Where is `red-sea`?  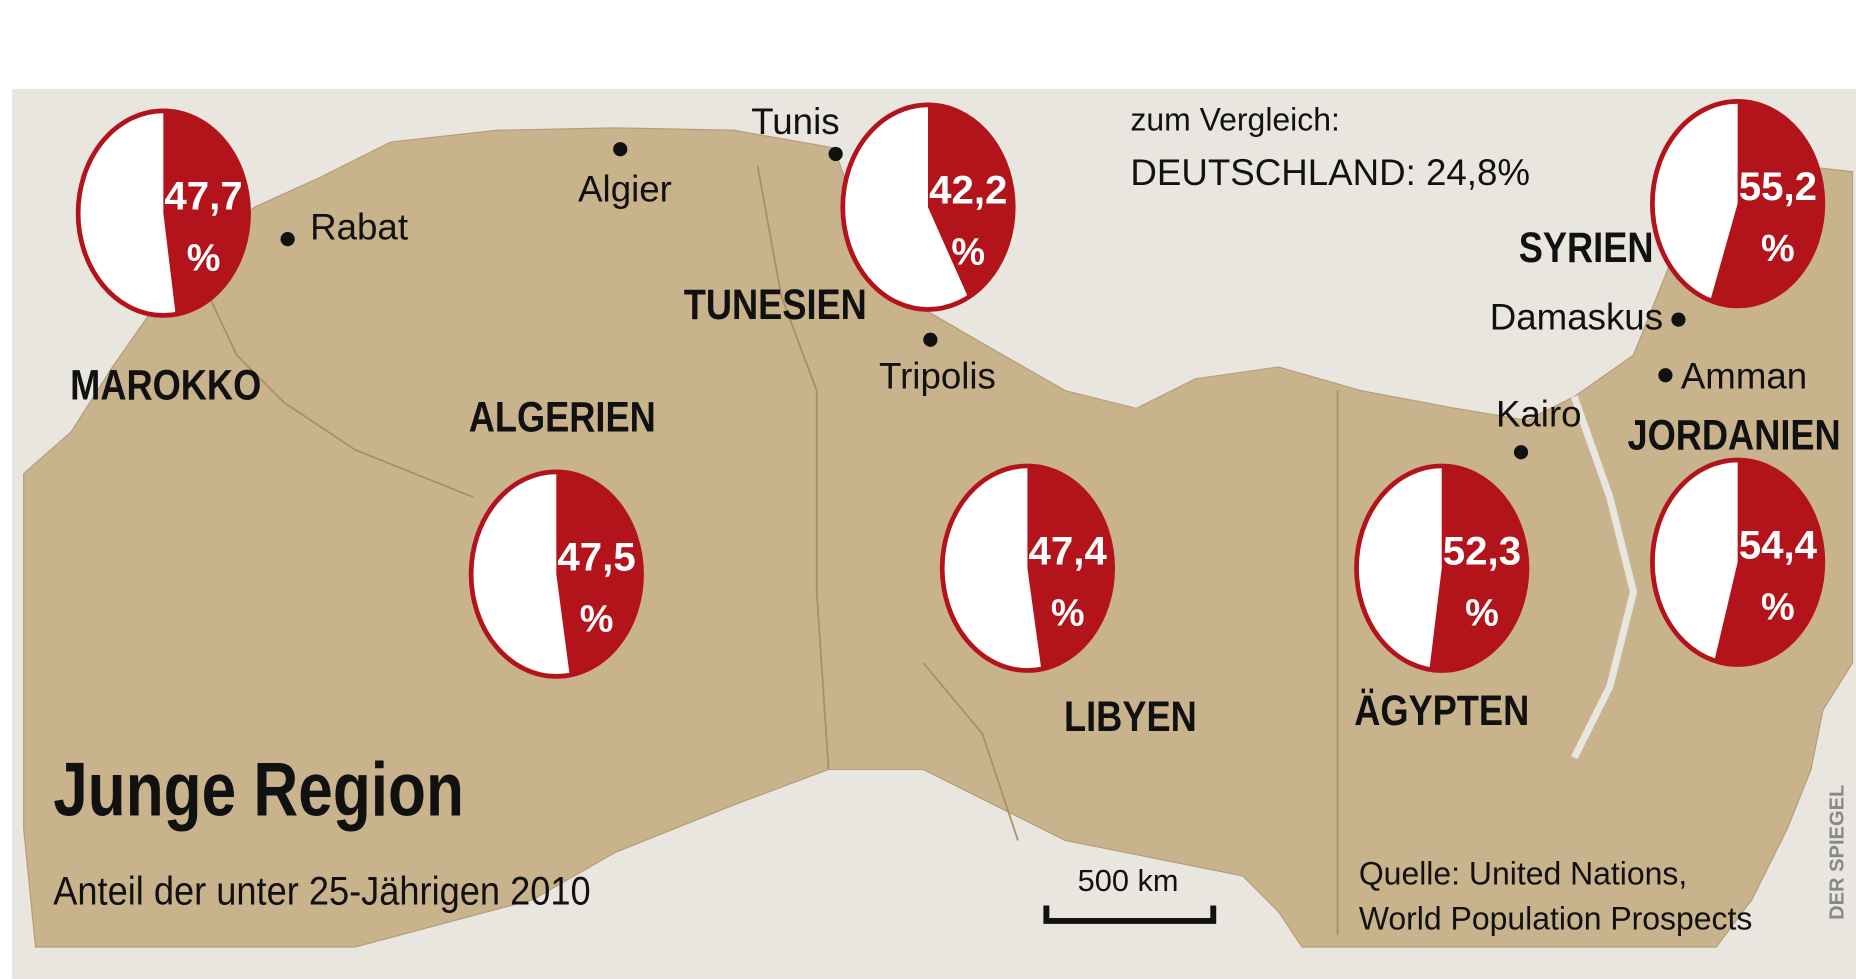 red-sea is located at coordinates (1604, 577).